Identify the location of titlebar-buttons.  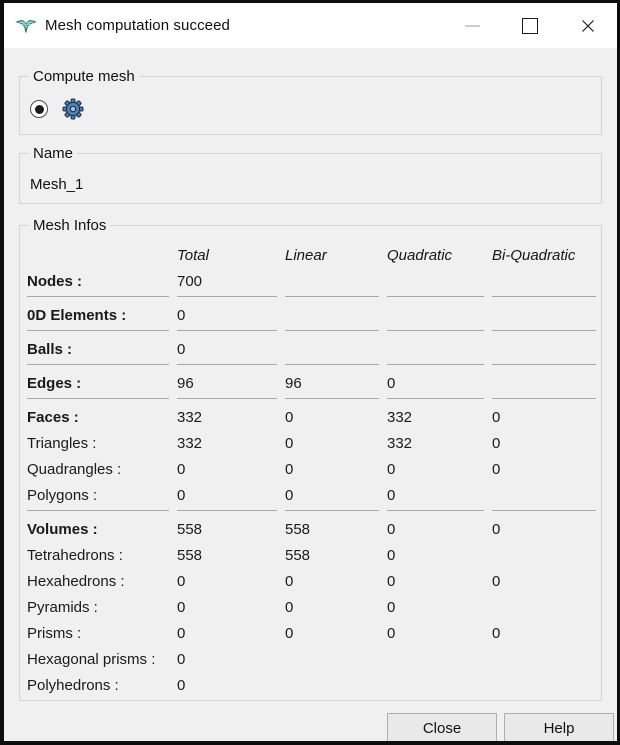
(530, 25).